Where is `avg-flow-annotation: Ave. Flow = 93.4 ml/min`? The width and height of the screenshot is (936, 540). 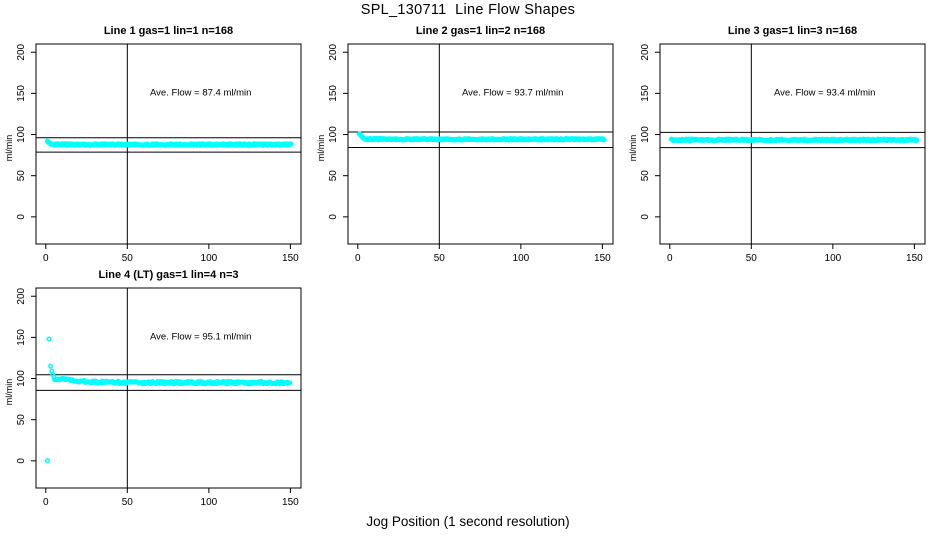
avg-flow-annotation: Ave. Flow = 93.4 ml/min is located at coordinates (824, 93).